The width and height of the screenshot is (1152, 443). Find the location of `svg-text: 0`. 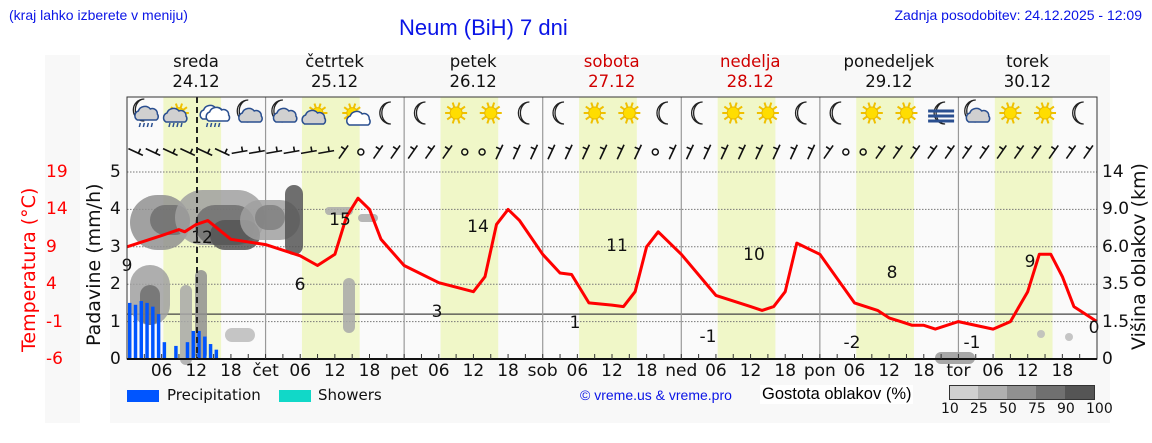

svg-text: 0 is located at coordinates (1094, 328).